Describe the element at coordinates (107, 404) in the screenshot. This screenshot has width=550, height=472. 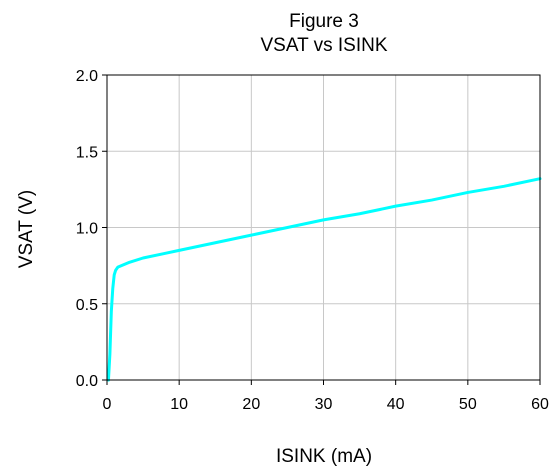
I see `x-tick-label: 0` at that location.